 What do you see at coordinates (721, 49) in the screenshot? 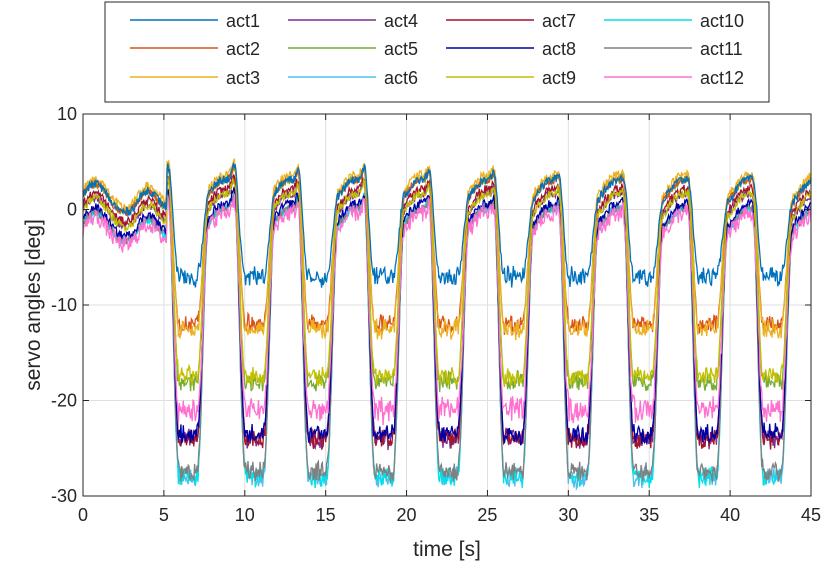
I see `legend-label-act11: act11` at bounding box center [721, 49].